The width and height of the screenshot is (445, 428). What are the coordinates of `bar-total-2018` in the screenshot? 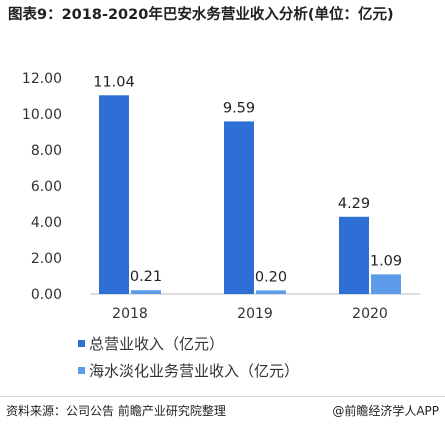 It's located at (114, 194).